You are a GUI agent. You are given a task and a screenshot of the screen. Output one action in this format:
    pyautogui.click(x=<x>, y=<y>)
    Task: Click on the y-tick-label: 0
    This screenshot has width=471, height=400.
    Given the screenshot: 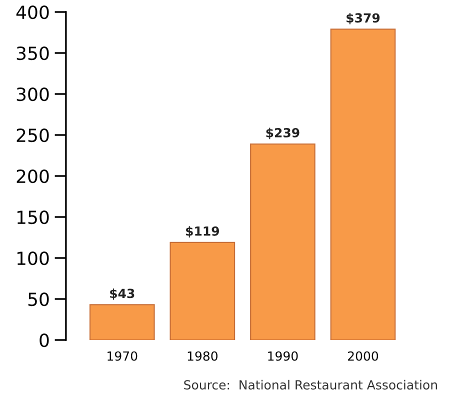 What is the action you would take?
    pyautogui.click(x=44, y=340)
    